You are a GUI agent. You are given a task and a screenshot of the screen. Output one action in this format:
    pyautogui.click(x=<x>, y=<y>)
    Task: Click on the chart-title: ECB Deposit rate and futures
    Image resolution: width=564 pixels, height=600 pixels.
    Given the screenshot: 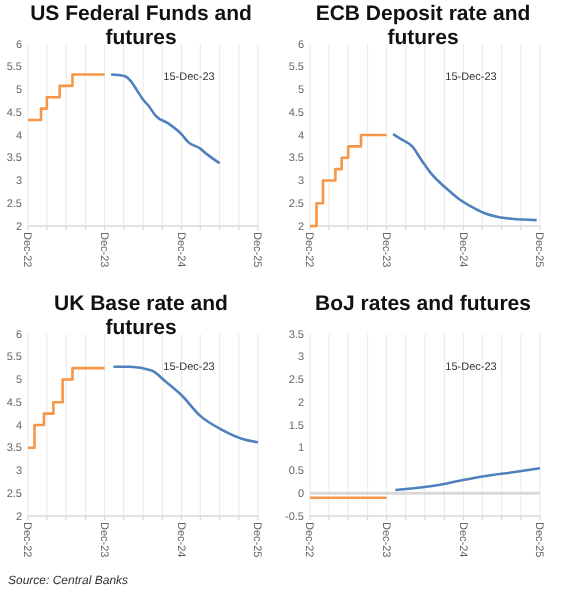 What is the action you would take?
    pyautogui.click(x=423, y=26)
    